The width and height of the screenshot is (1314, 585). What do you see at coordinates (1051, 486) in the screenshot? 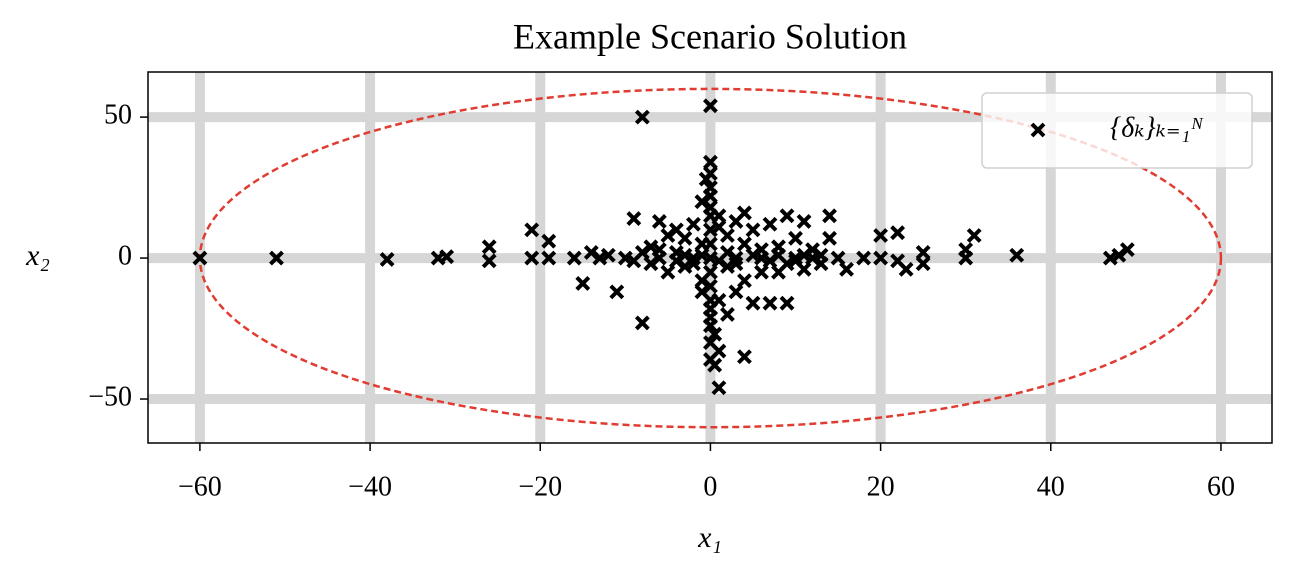
I see `x-tick-label: 40` at bounding box center [1051, 486].